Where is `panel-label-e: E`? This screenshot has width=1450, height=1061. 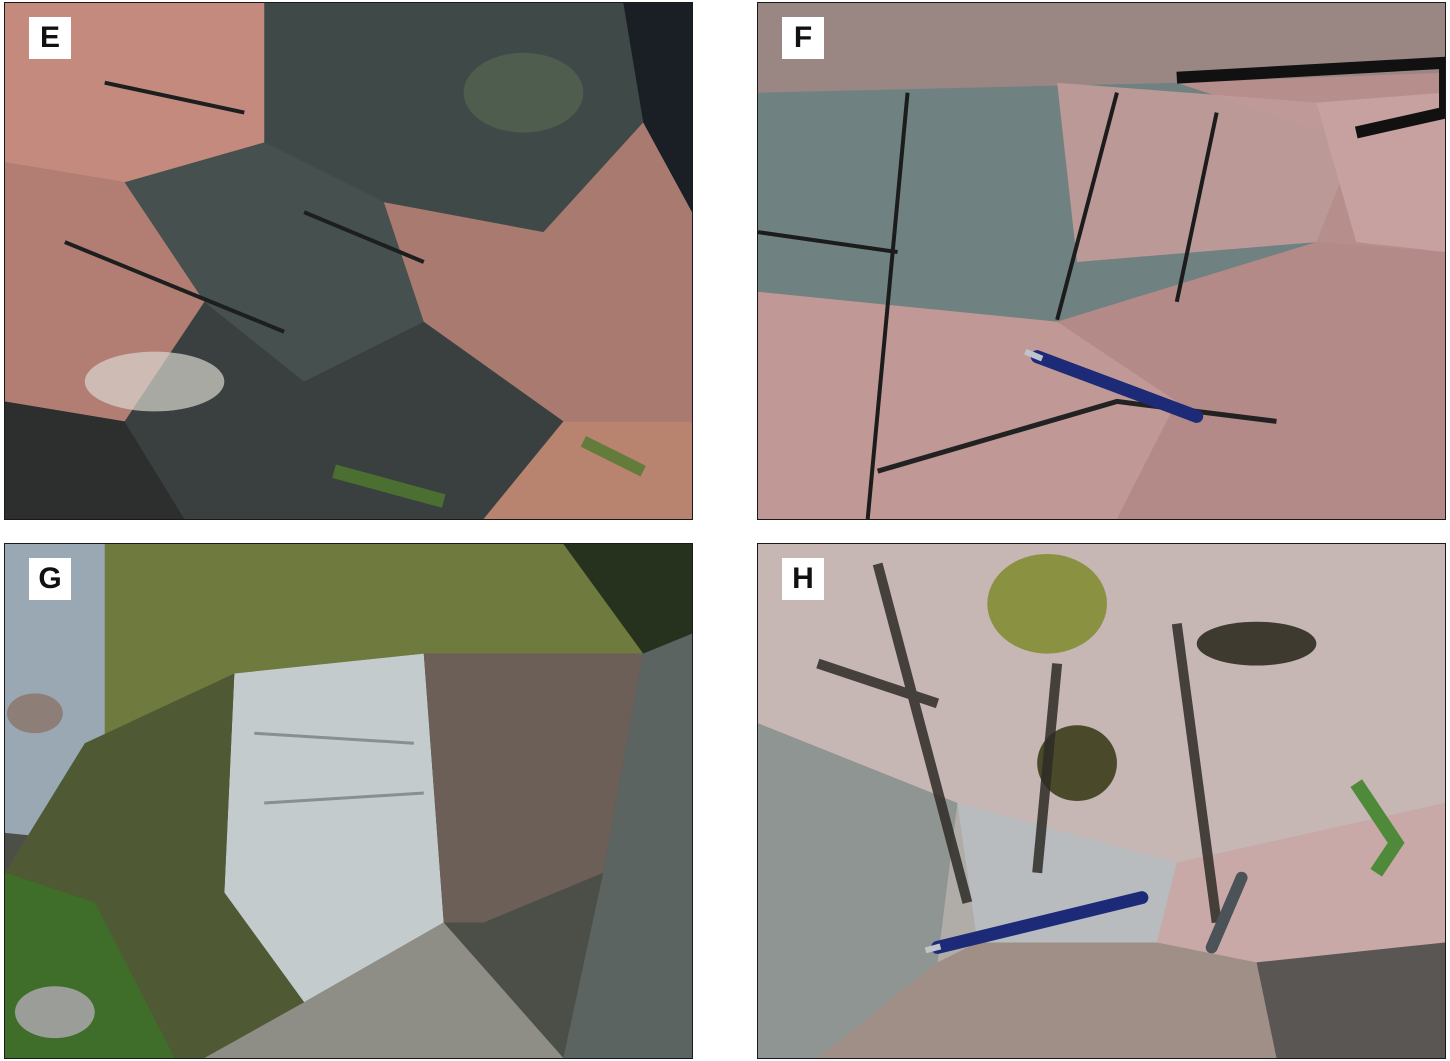 panel-label-e: E is located at coordinates (50, 38).